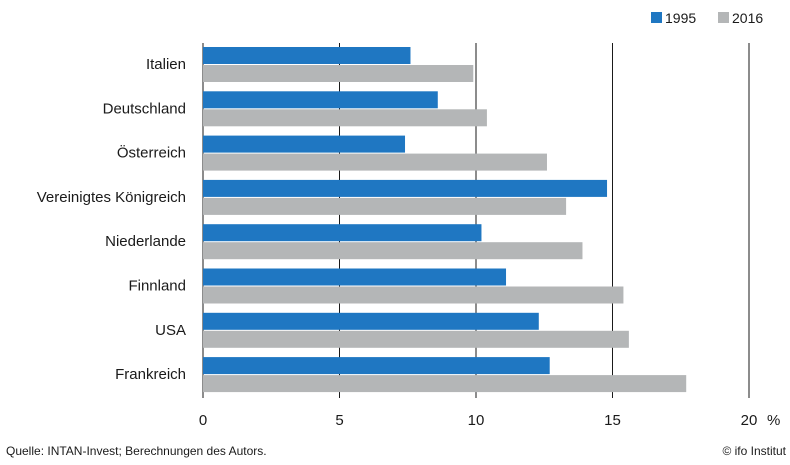  I want to click on x-tick-label-0: 0, so click(203, 420).